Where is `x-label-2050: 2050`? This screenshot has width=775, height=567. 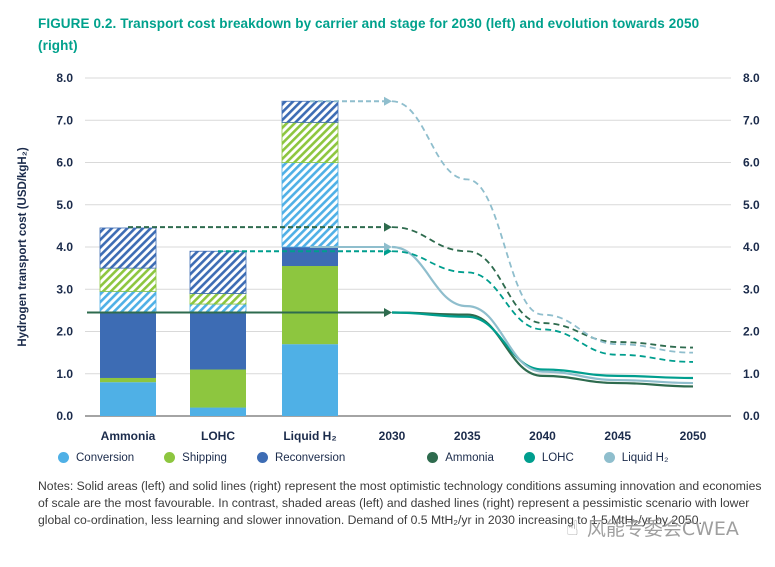 x-label-2050: 2050 is located at coordinates (693, 436).